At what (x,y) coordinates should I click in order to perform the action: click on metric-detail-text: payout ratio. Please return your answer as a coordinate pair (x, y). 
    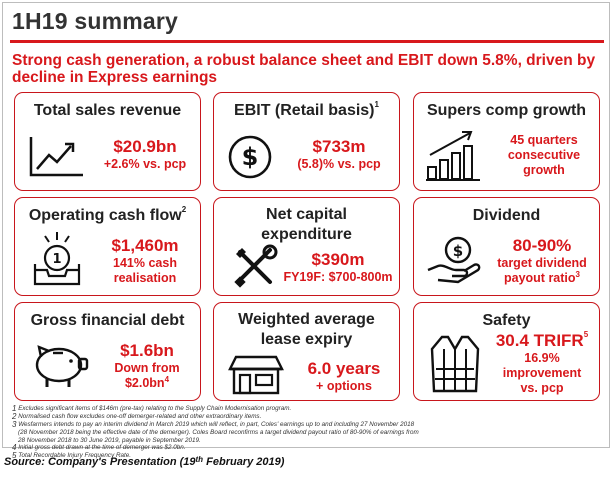
    Looking at the image, I should click on (540, 278).